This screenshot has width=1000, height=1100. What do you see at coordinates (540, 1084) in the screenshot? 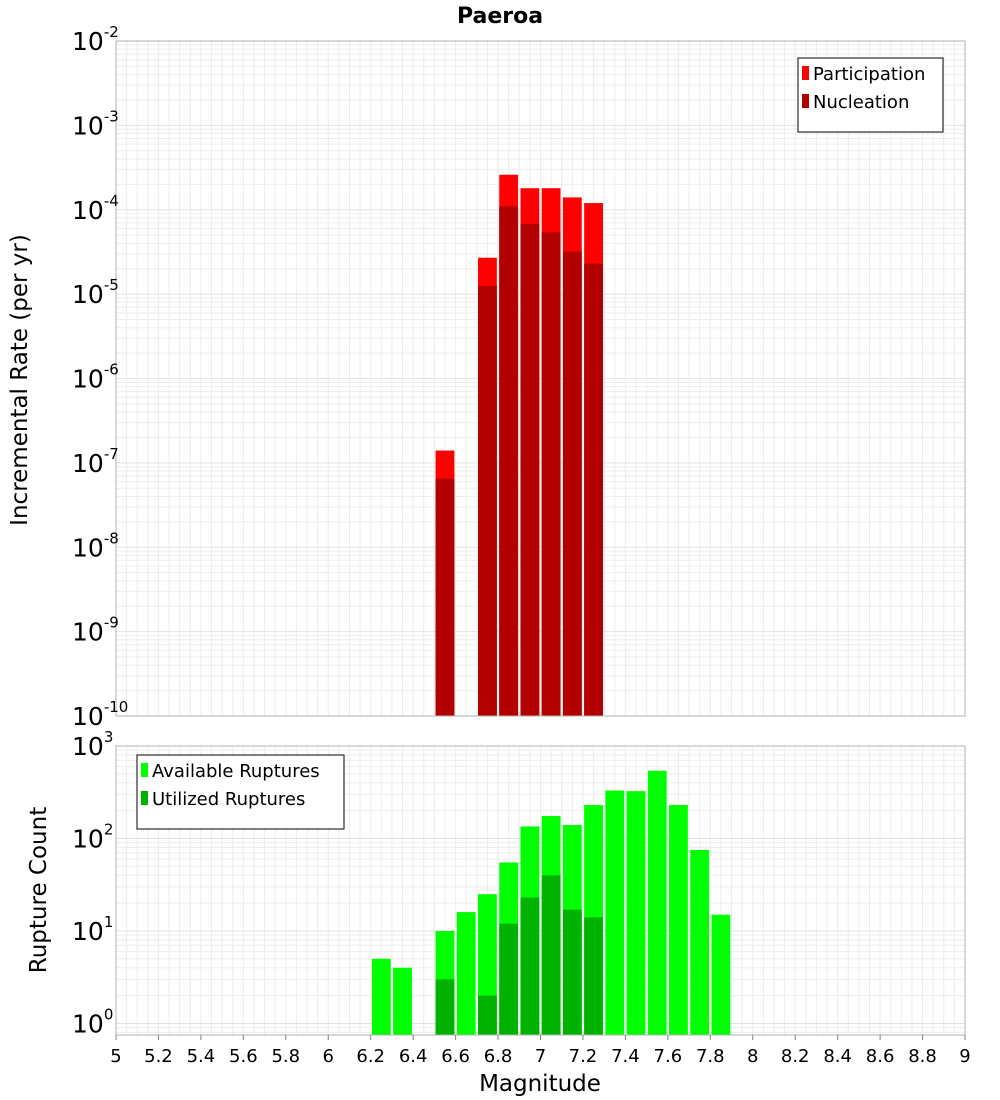
I see `x-axis-label: Magnitude` at bounding box center [540, 1084].